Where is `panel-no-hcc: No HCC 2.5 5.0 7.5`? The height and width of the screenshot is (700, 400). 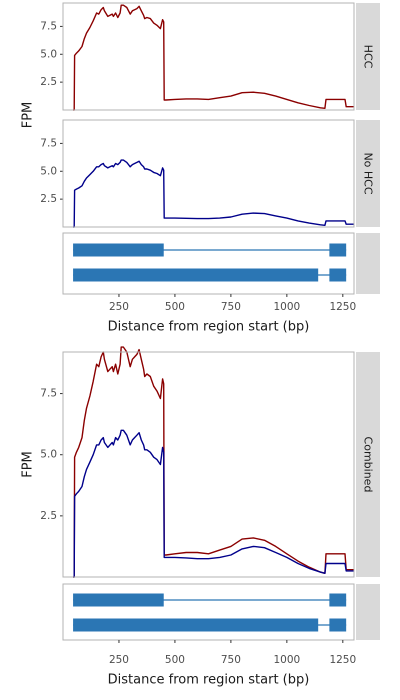 panel-no-hcc: No HCC 2.5 5.0 7.5 is located at coordinates (210, 173).